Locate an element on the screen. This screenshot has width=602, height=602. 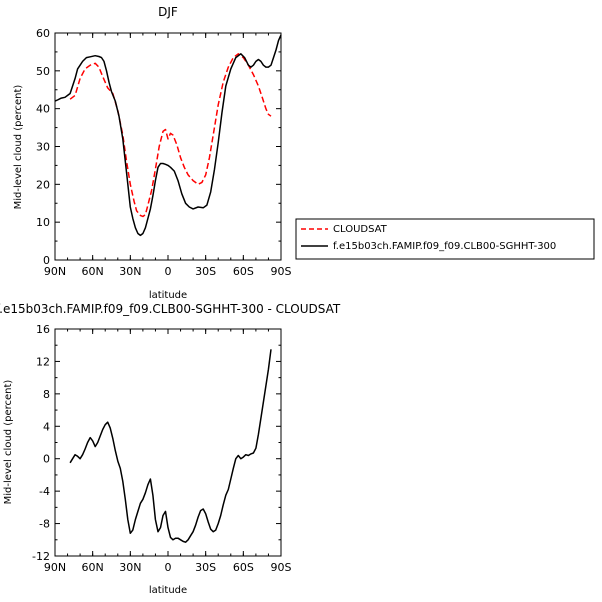
y-tick-label: -8 is located at coordinates (44, 524).